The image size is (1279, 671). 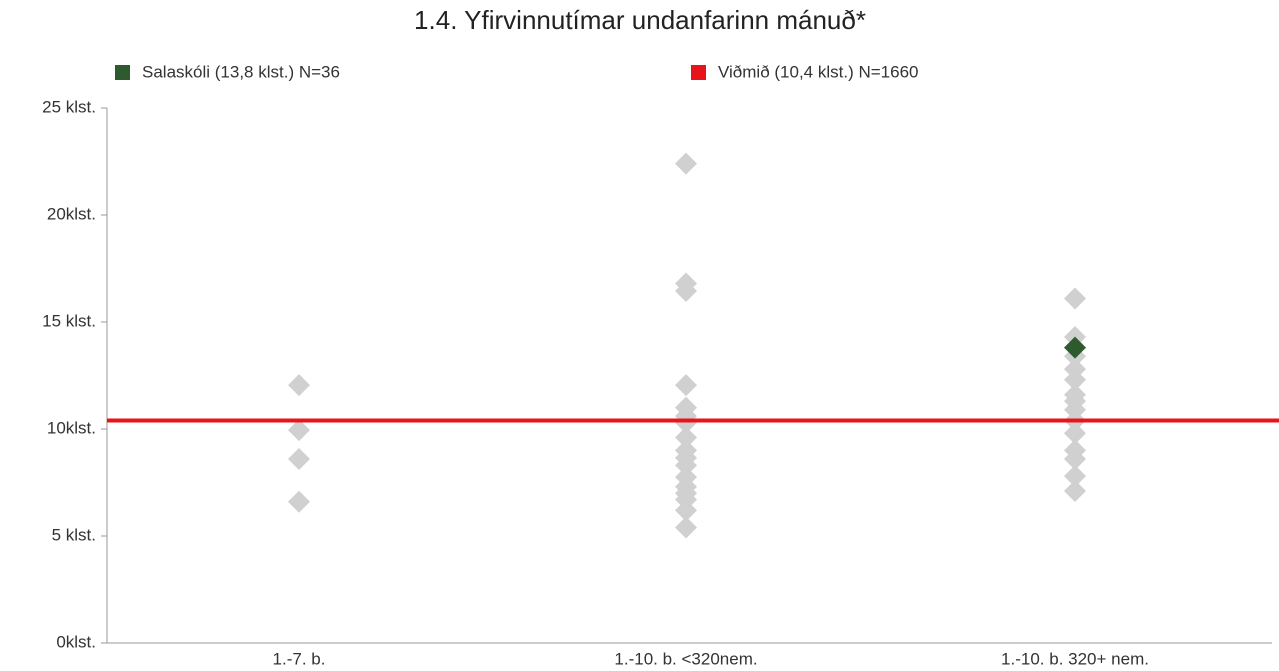 What do you see at coordinates (71, 427) in the screenshot?
I see `y-tick-label: 10klst.` at bounding box center [71, 427].